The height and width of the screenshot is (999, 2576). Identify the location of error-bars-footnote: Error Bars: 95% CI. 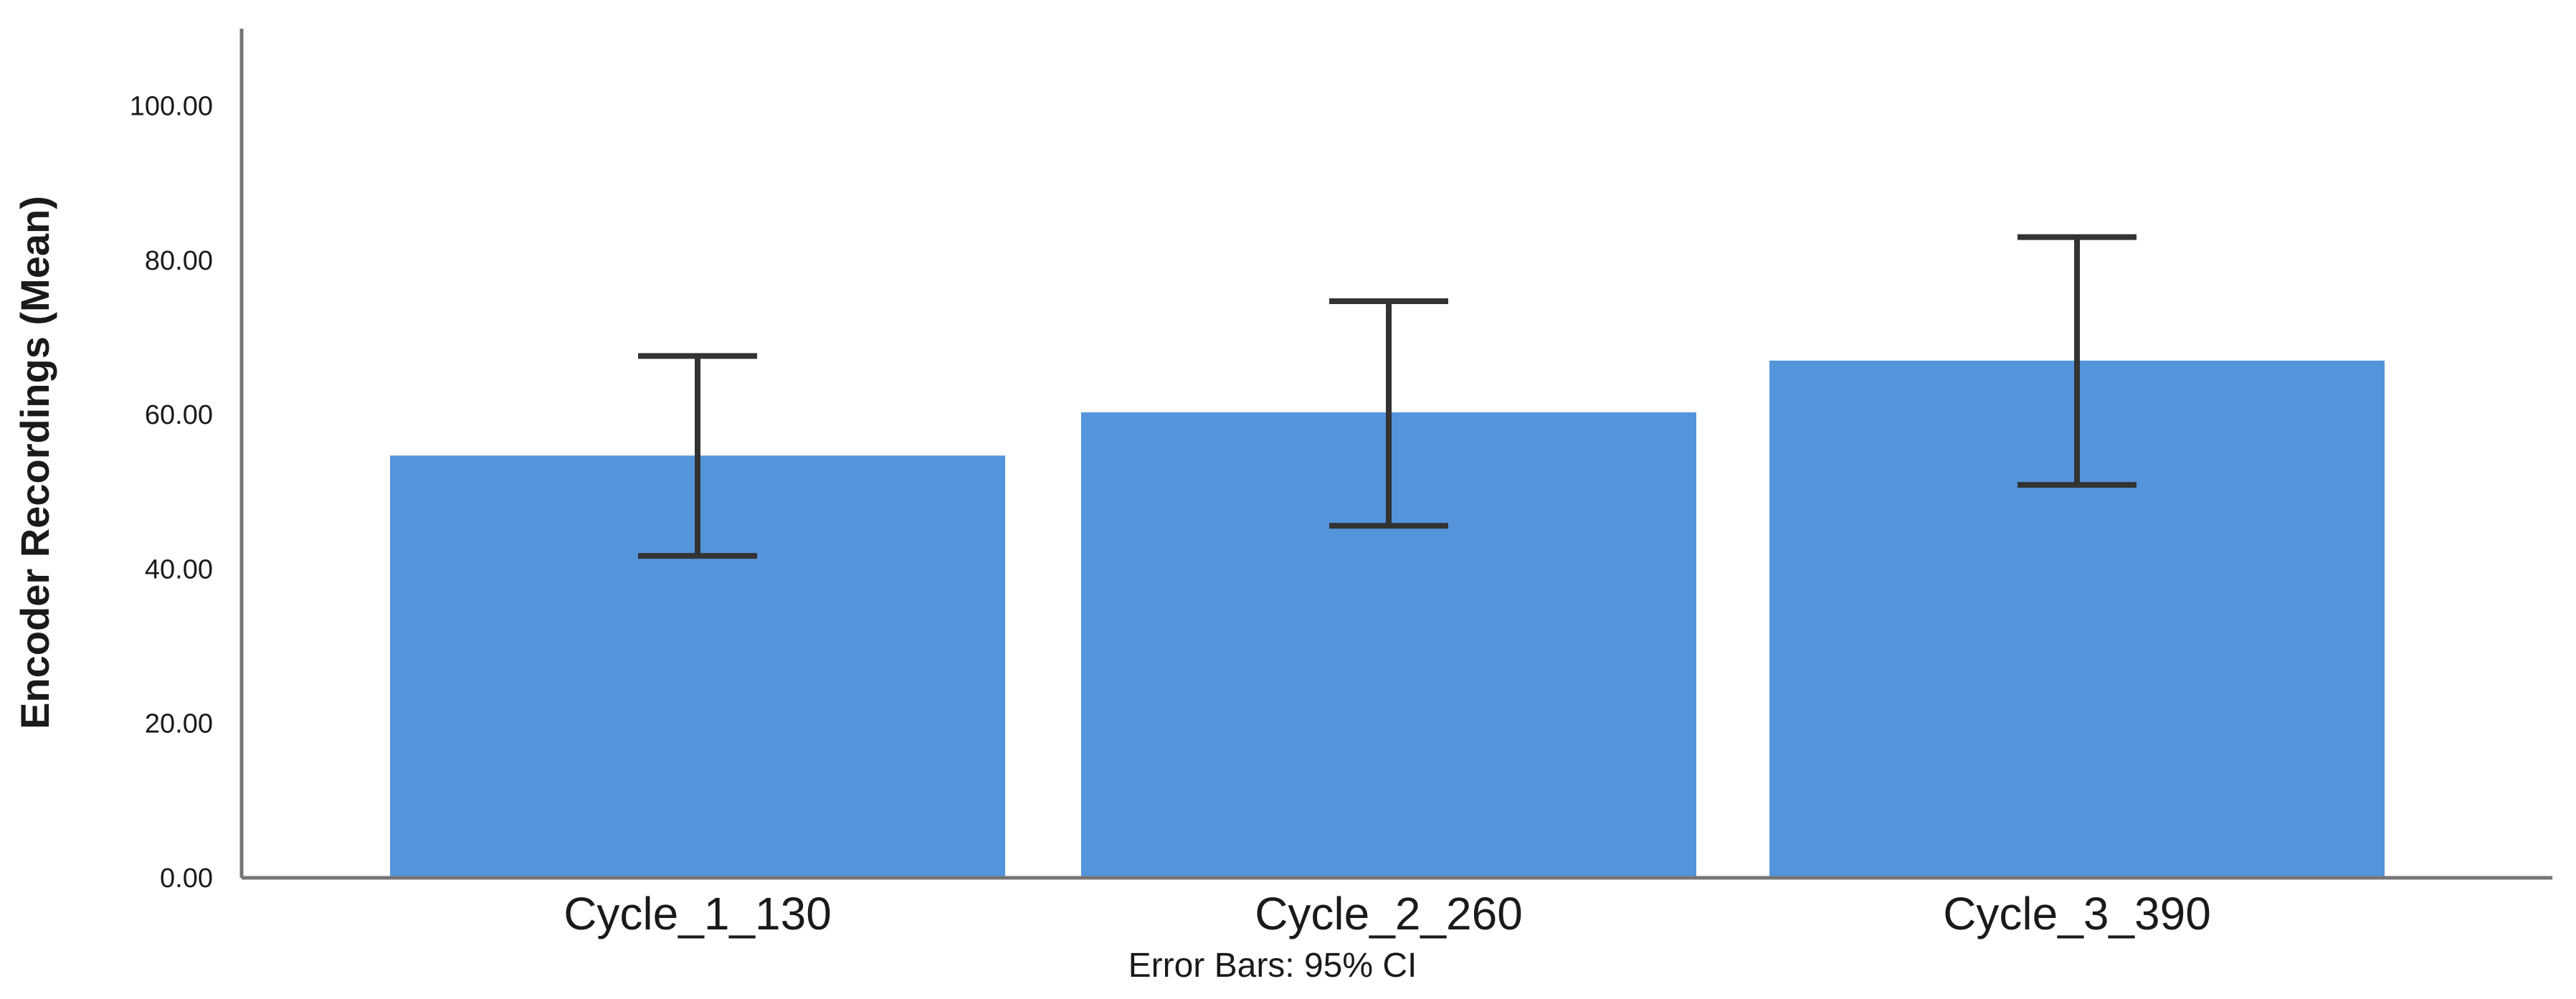
(1272, 966).